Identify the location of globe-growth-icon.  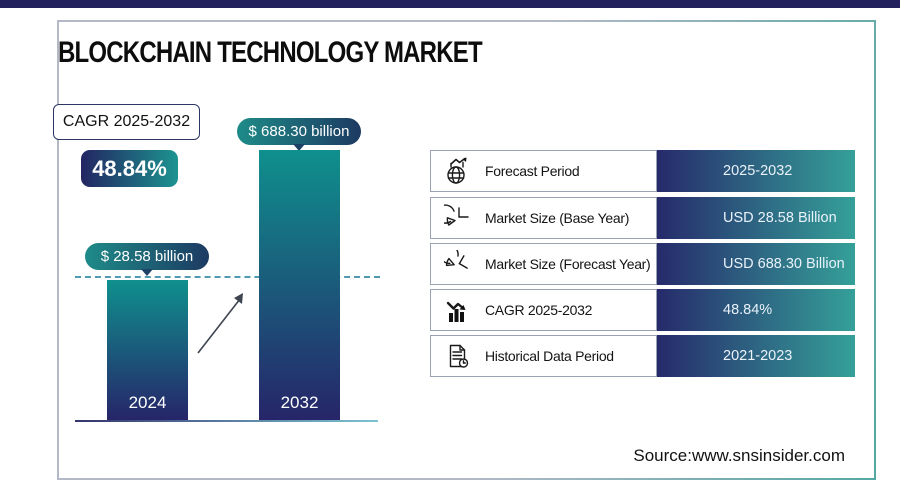
(457, 170).